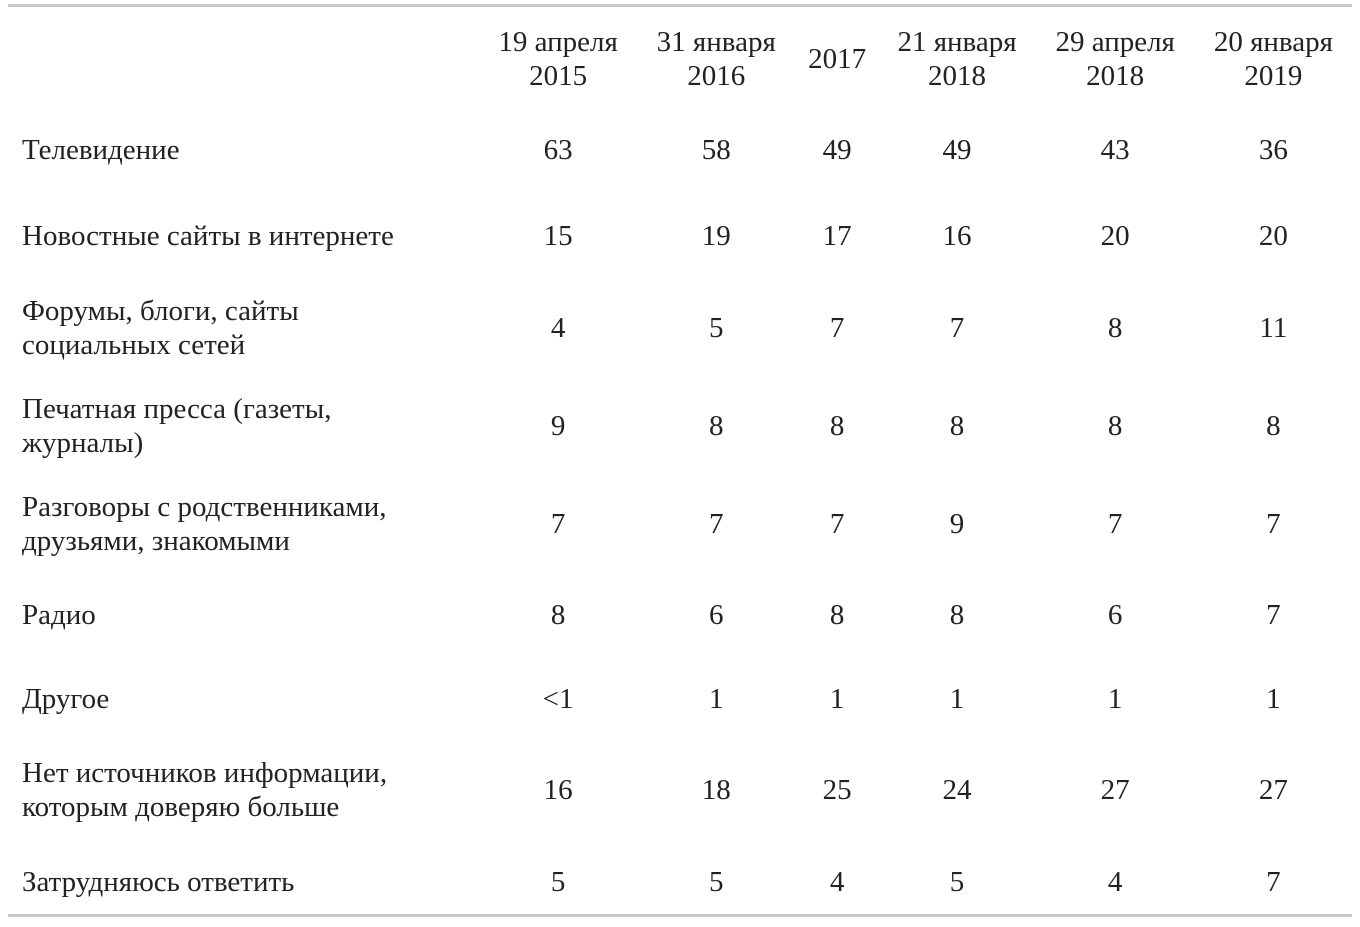 This screenshot has height=927, width=1360. I want to click on column-header: 29 апреля 2018, so click(1115, 59).